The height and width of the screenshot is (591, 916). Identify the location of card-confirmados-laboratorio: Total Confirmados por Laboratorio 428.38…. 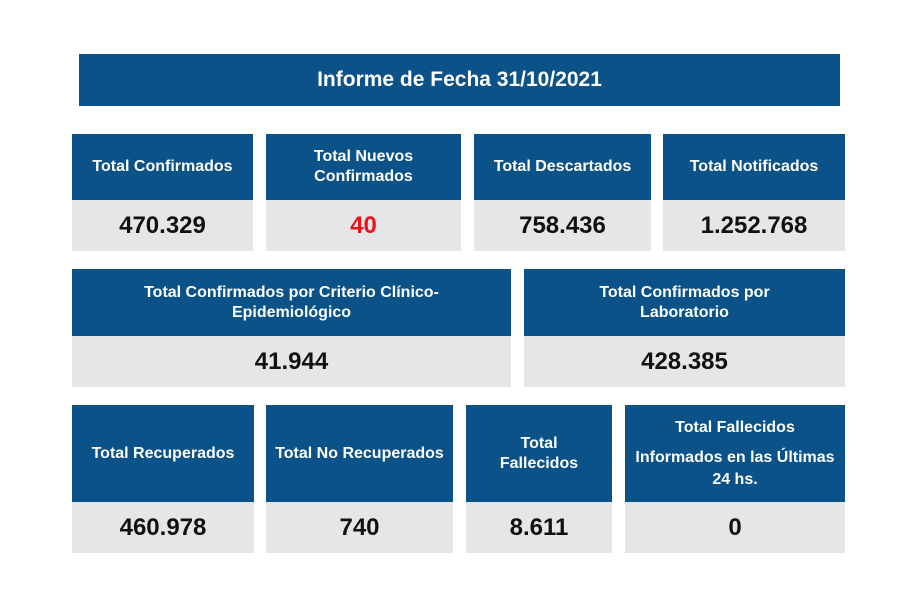
(684, 328).